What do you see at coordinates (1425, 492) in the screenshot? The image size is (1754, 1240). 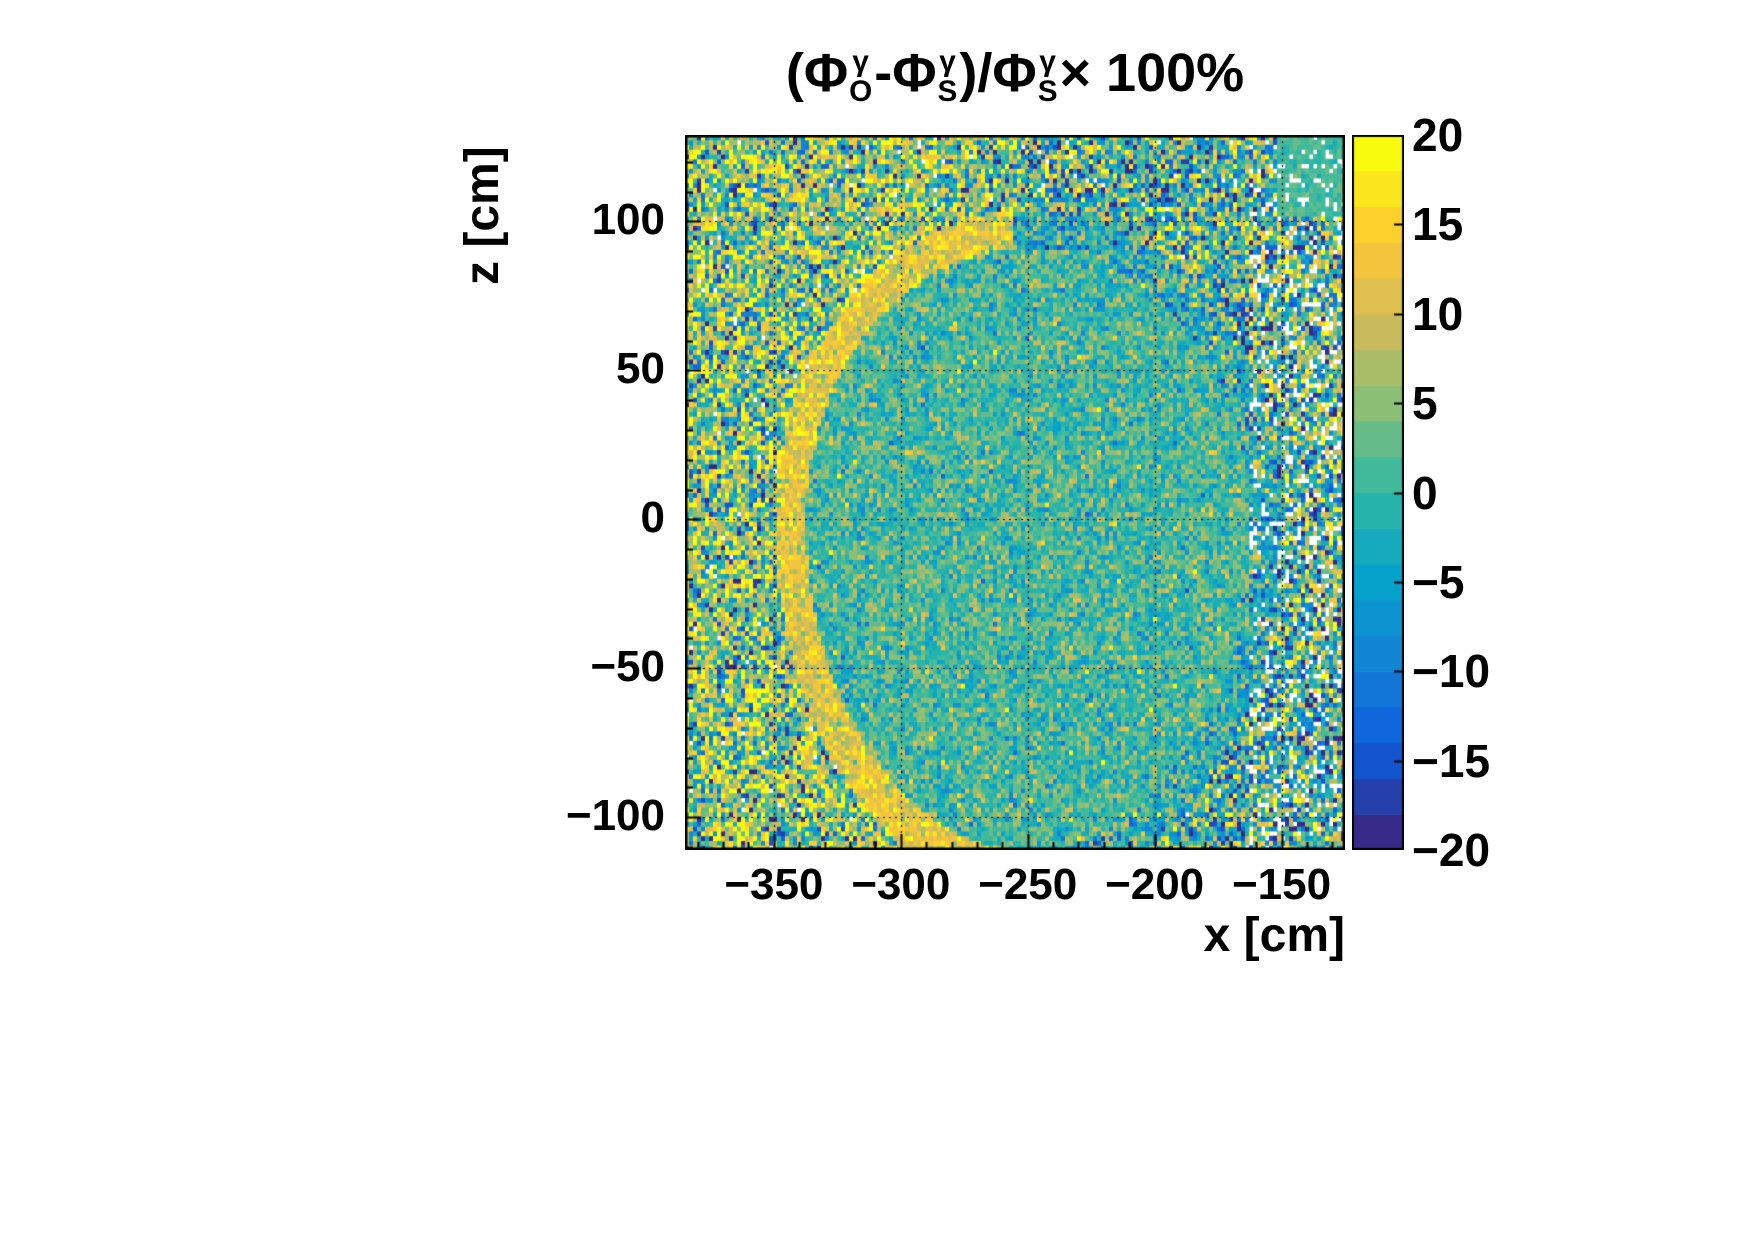 I see `colorbar-tick-label: 0` at bounding box center [1425, 492].